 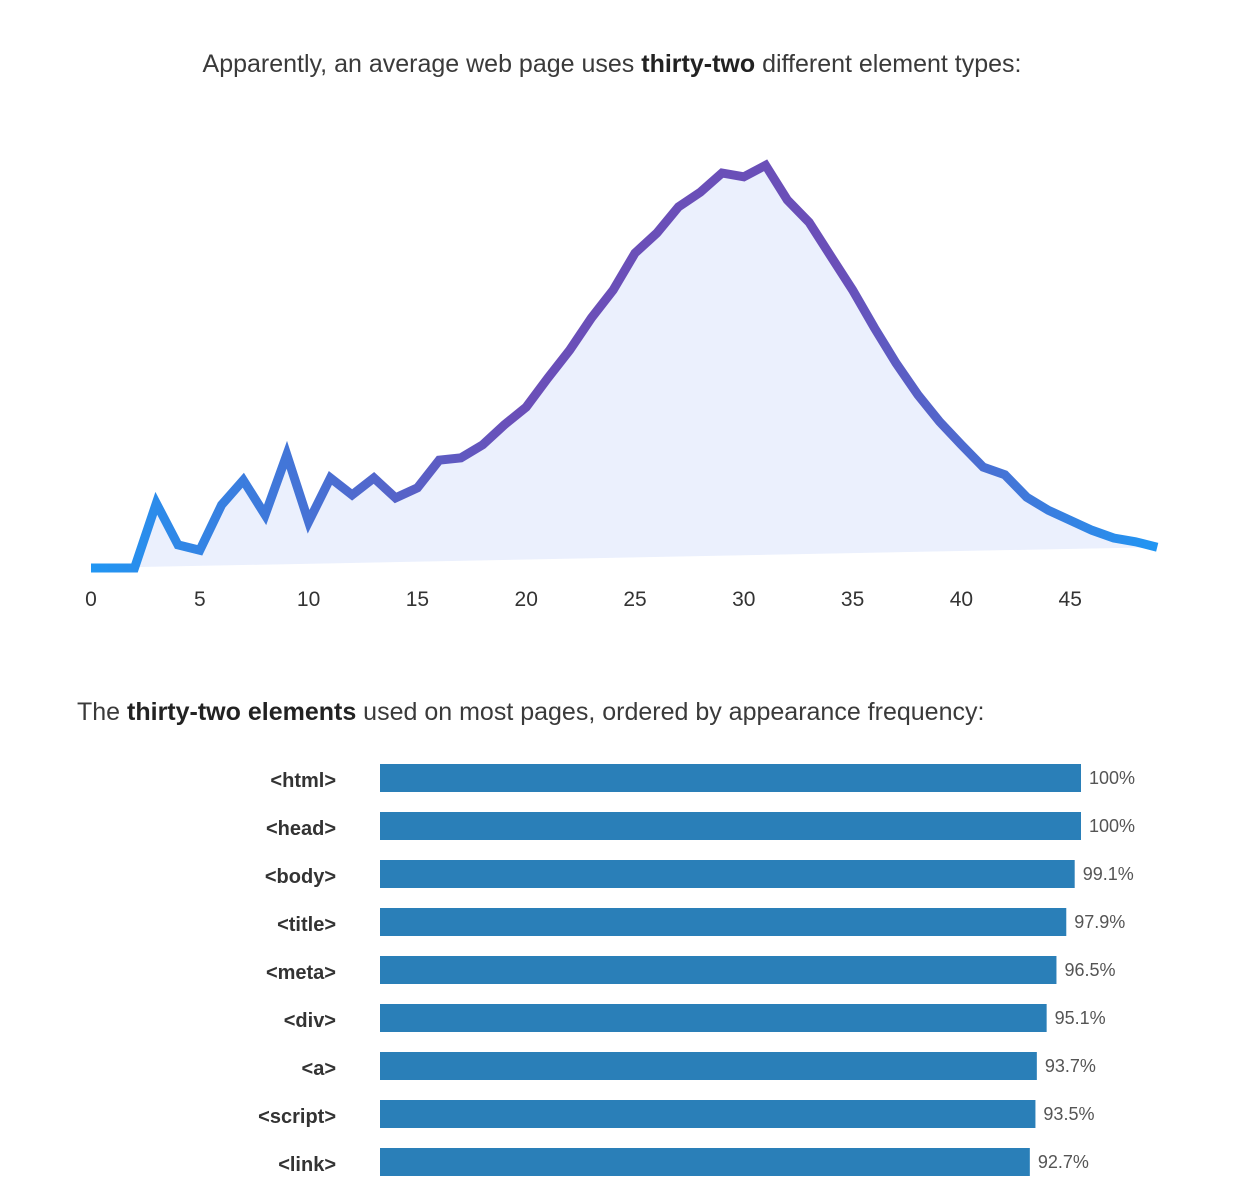 What do you see at coordinates (1089, 970) in the screenshot?
I see `bar-value-label: 96.5%` at bounding box center [1089, 970].